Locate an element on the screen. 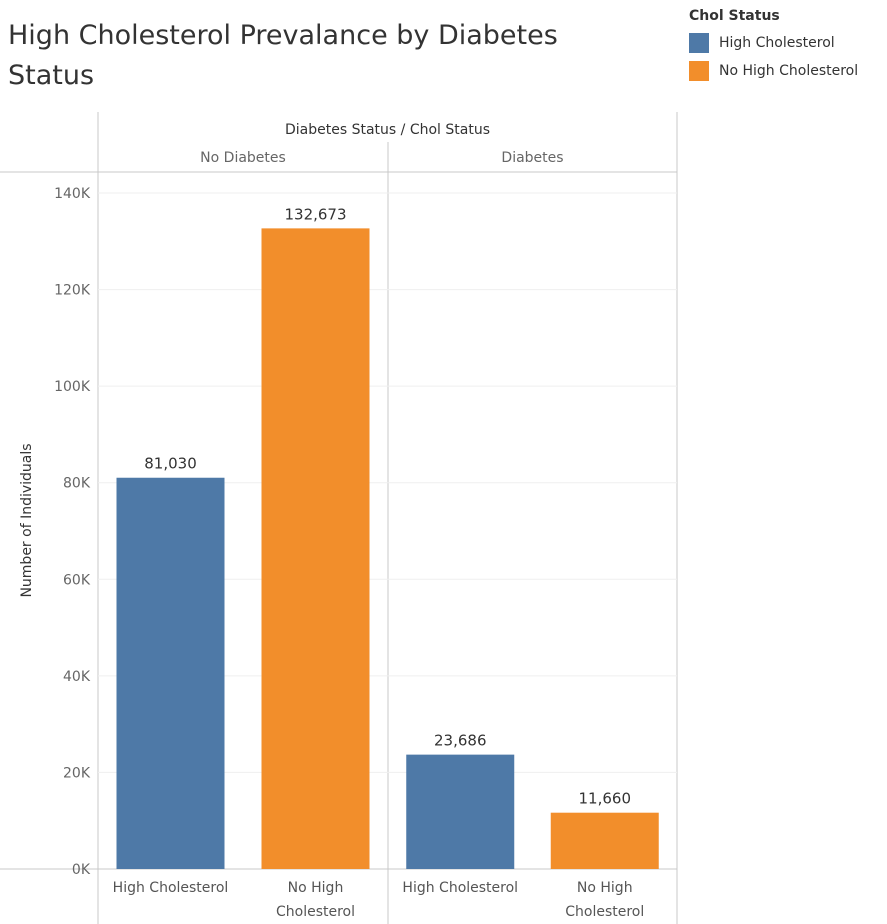  y-tick-label: 60K is located at coordinates (77, 580).